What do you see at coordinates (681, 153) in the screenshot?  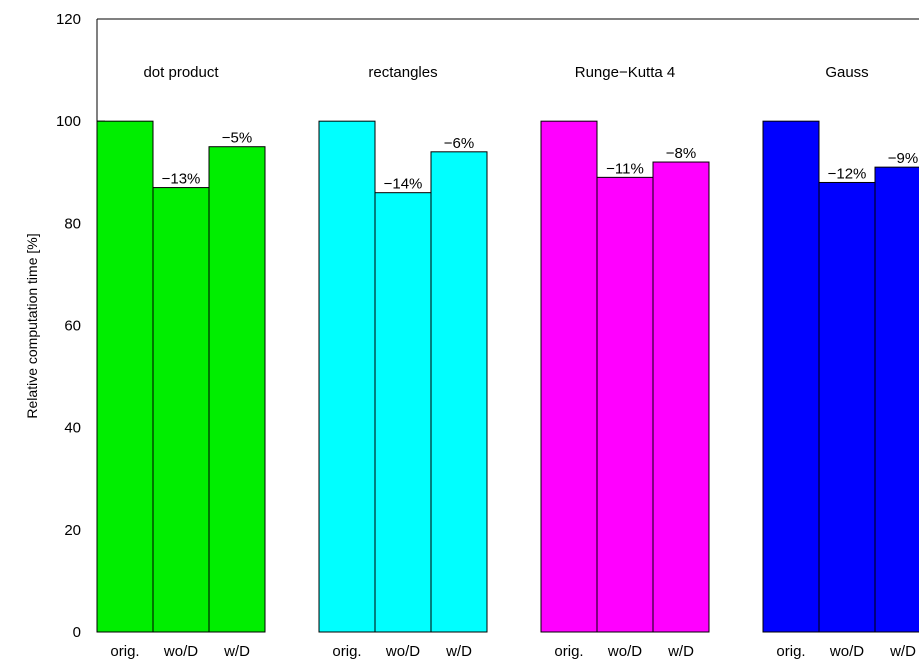 I see `data-label: −8%` at bounding box center [681, 153].